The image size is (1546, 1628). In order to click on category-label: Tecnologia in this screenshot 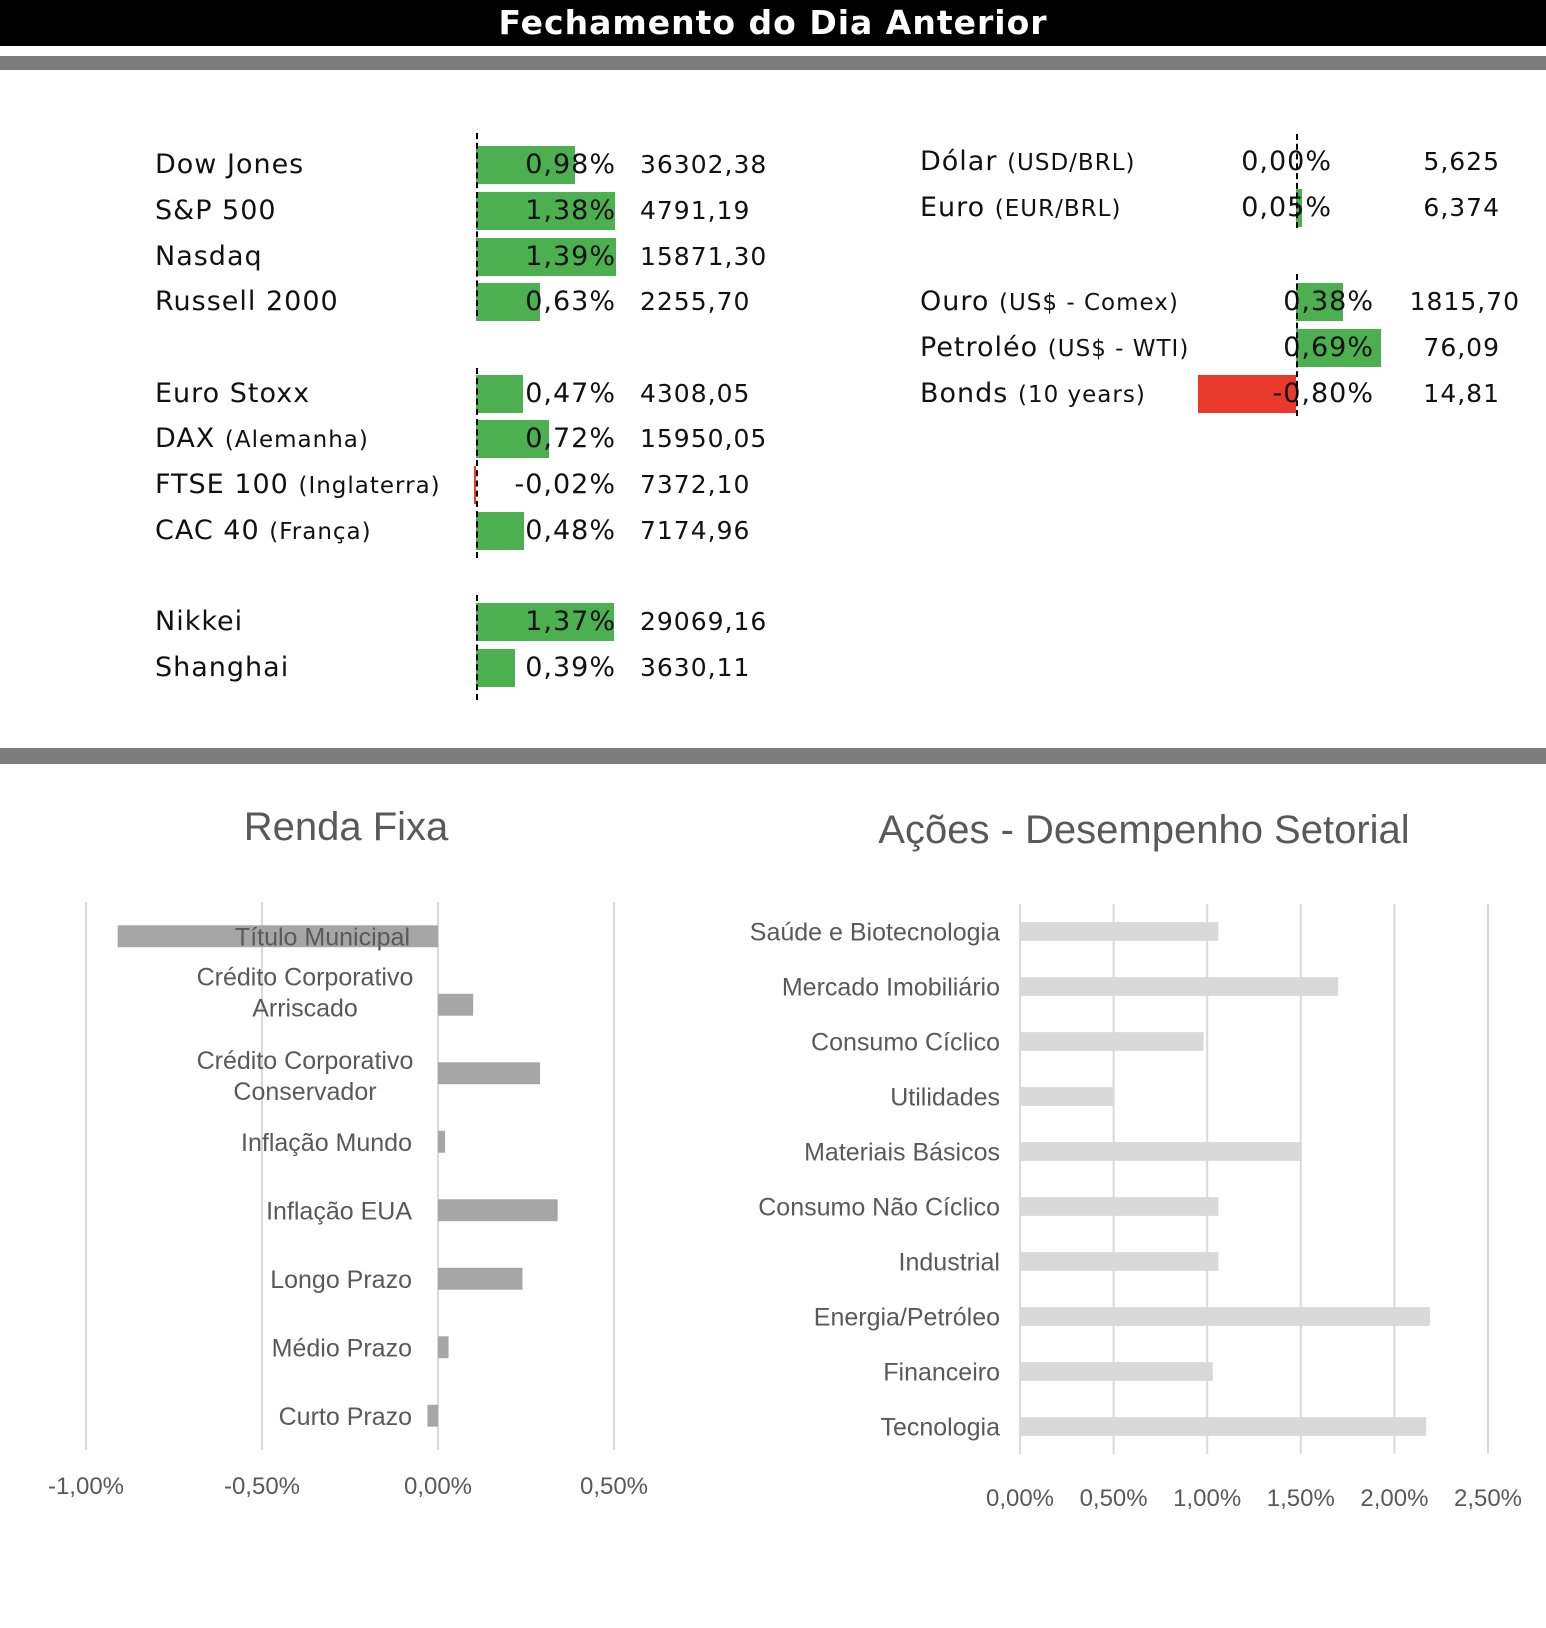, I will do `click(940, 1428)`.